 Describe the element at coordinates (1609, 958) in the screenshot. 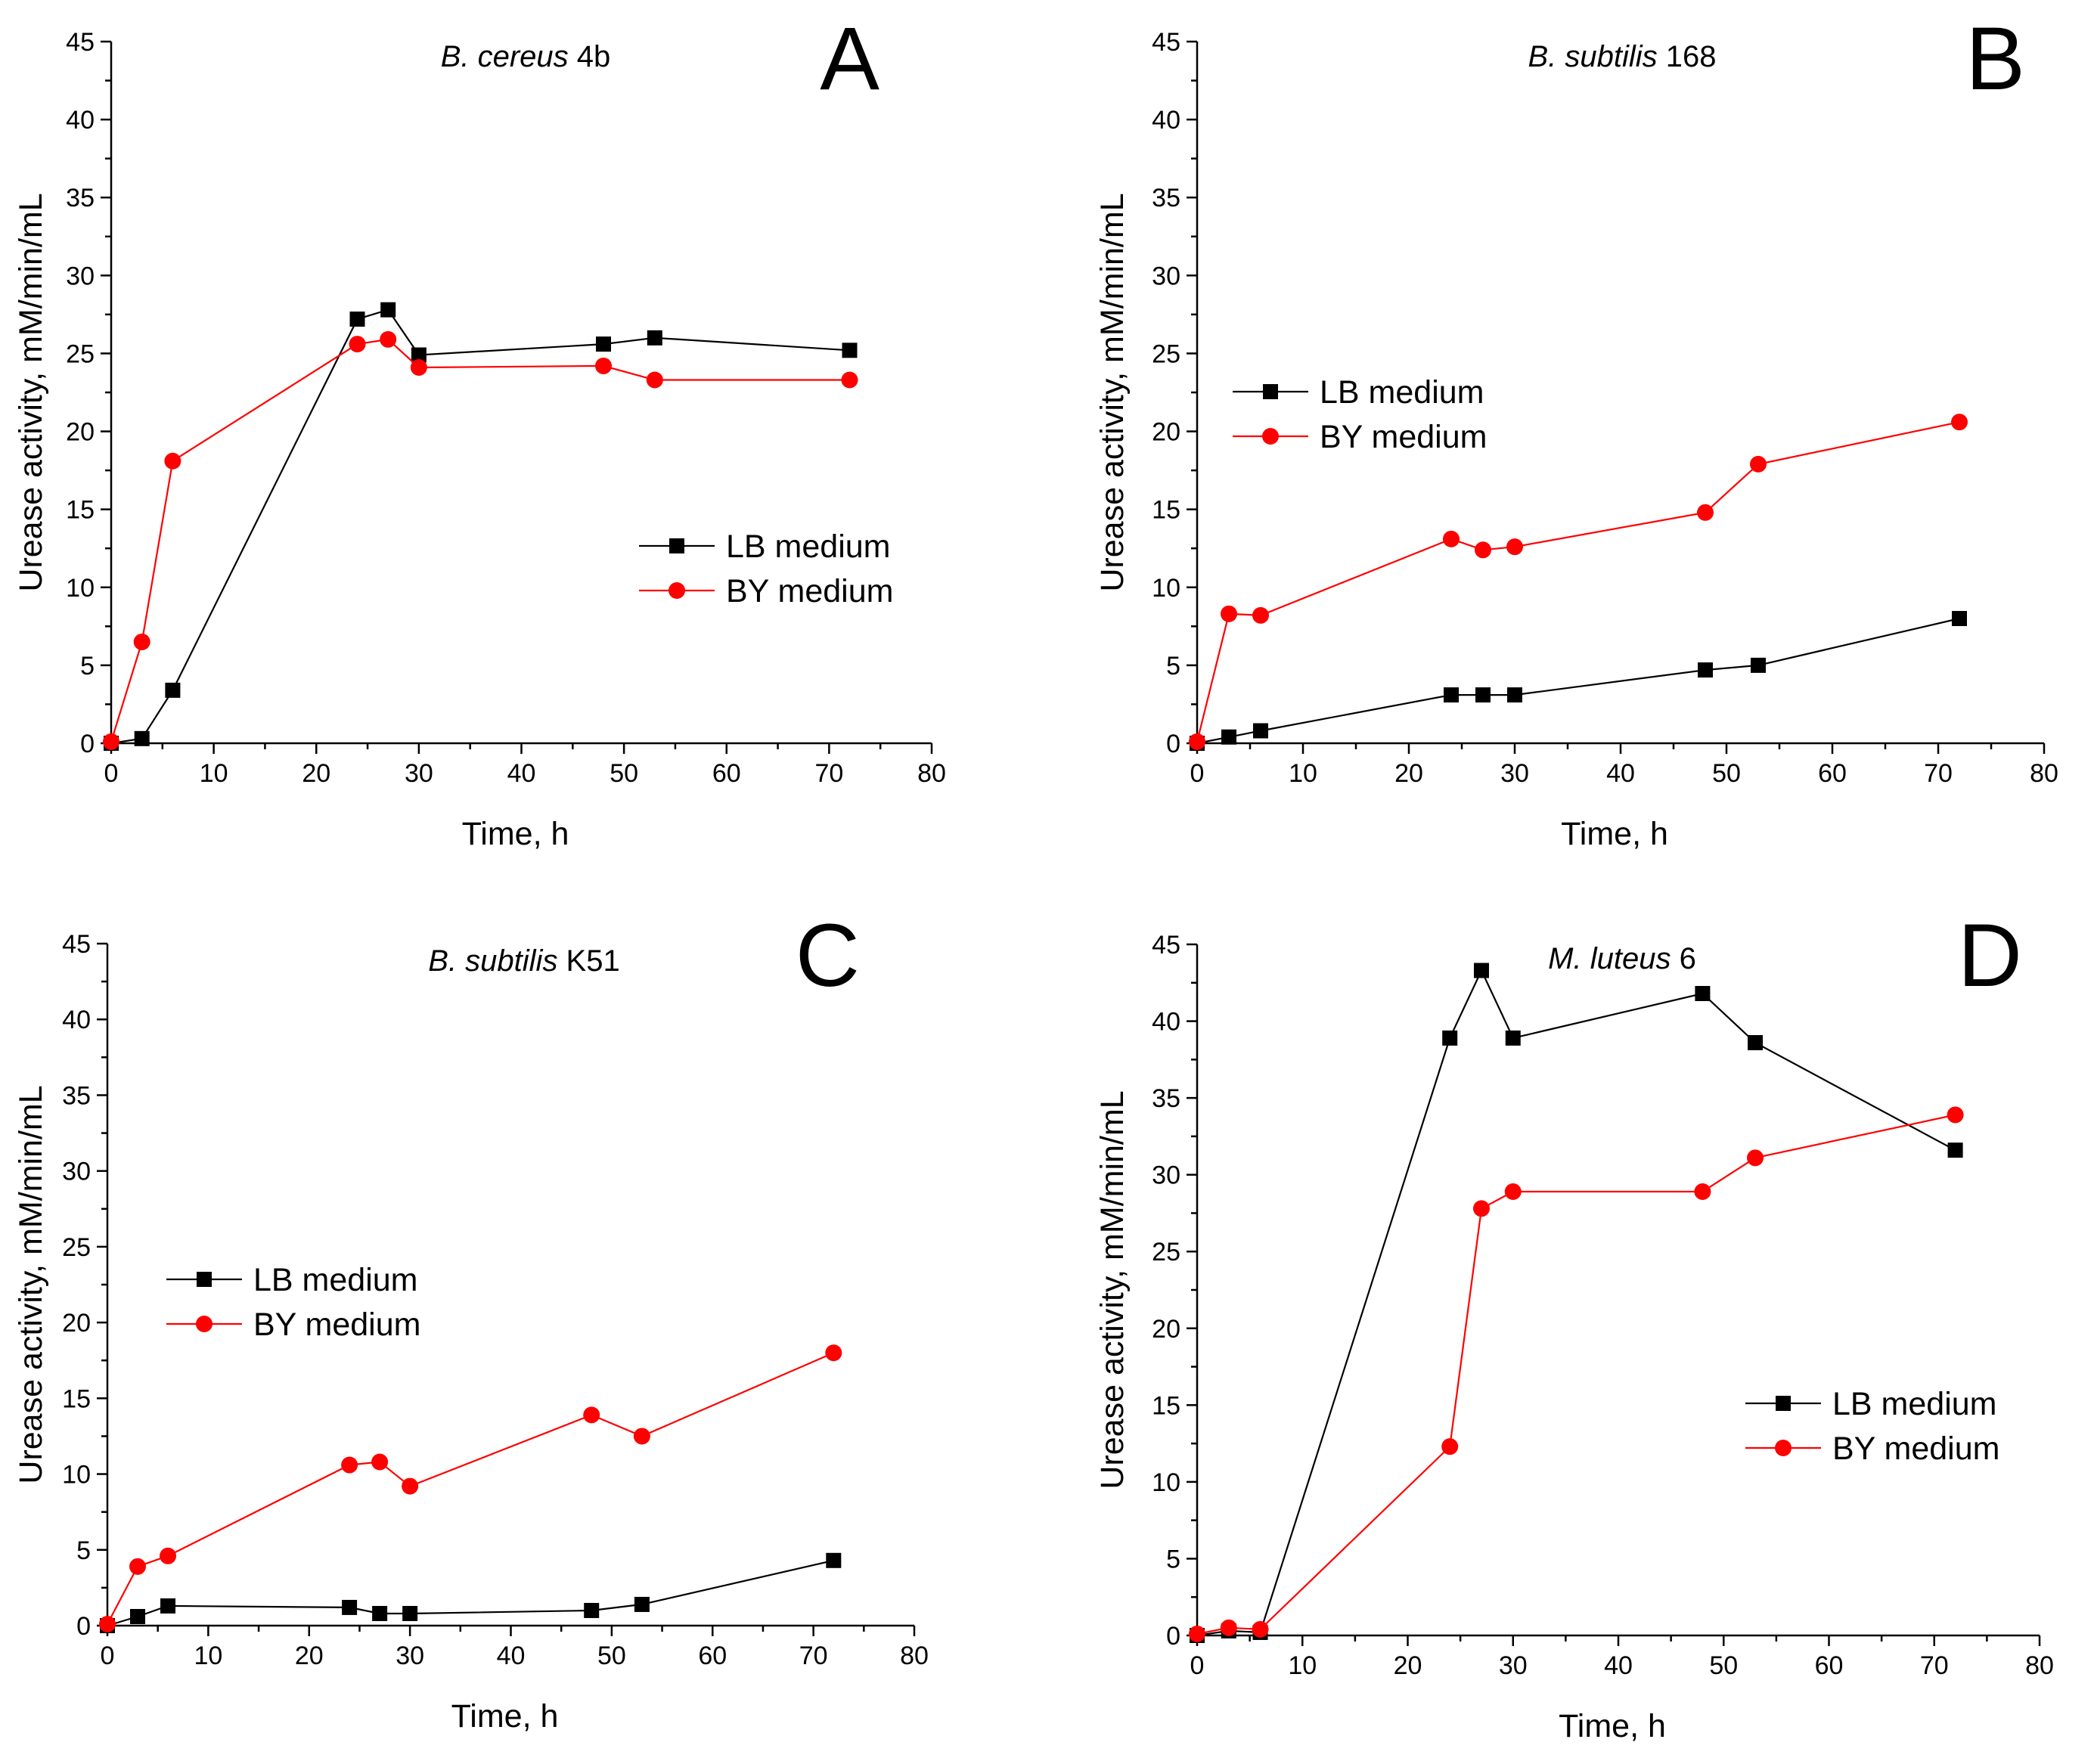

I see `chart-title-species: M. luteus` at that location.